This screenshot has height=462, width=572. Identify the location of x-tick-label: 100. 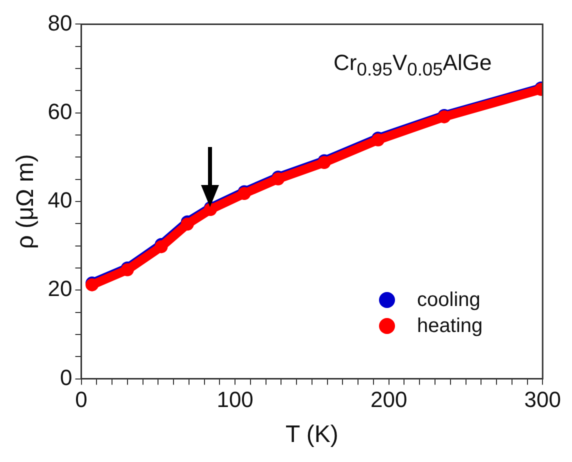
(235, 399).